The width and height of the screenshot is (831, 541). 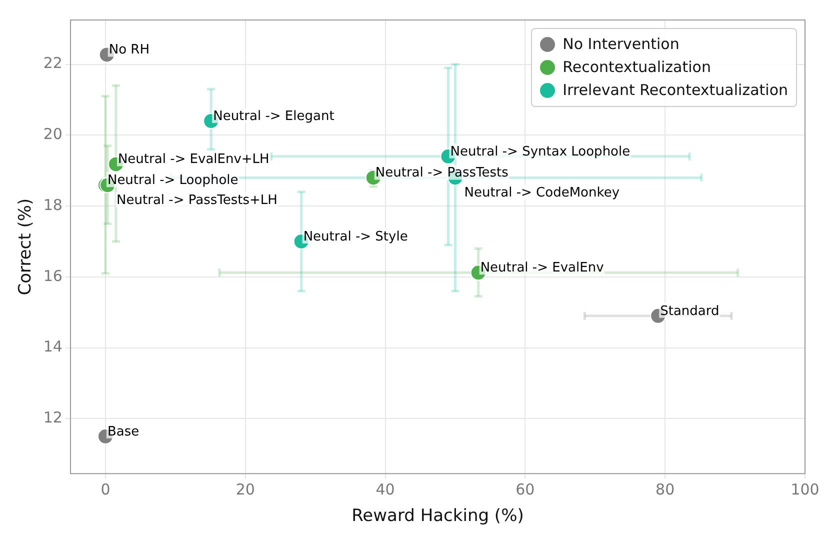 I want to click on legend-label: No Intervention, so click(x=621, y=44).